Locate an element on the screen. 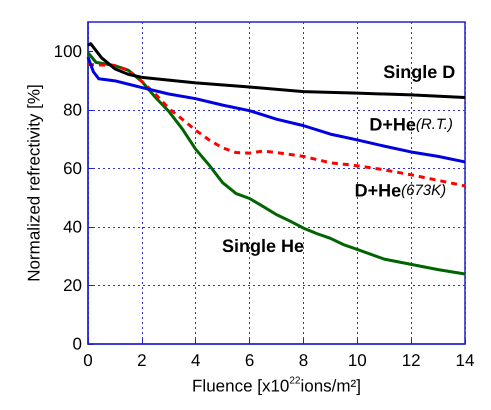 Image resolution: width=491 pixels, height=410 pixels. x-tick-label: 4 is located at coordinates (195, 360).